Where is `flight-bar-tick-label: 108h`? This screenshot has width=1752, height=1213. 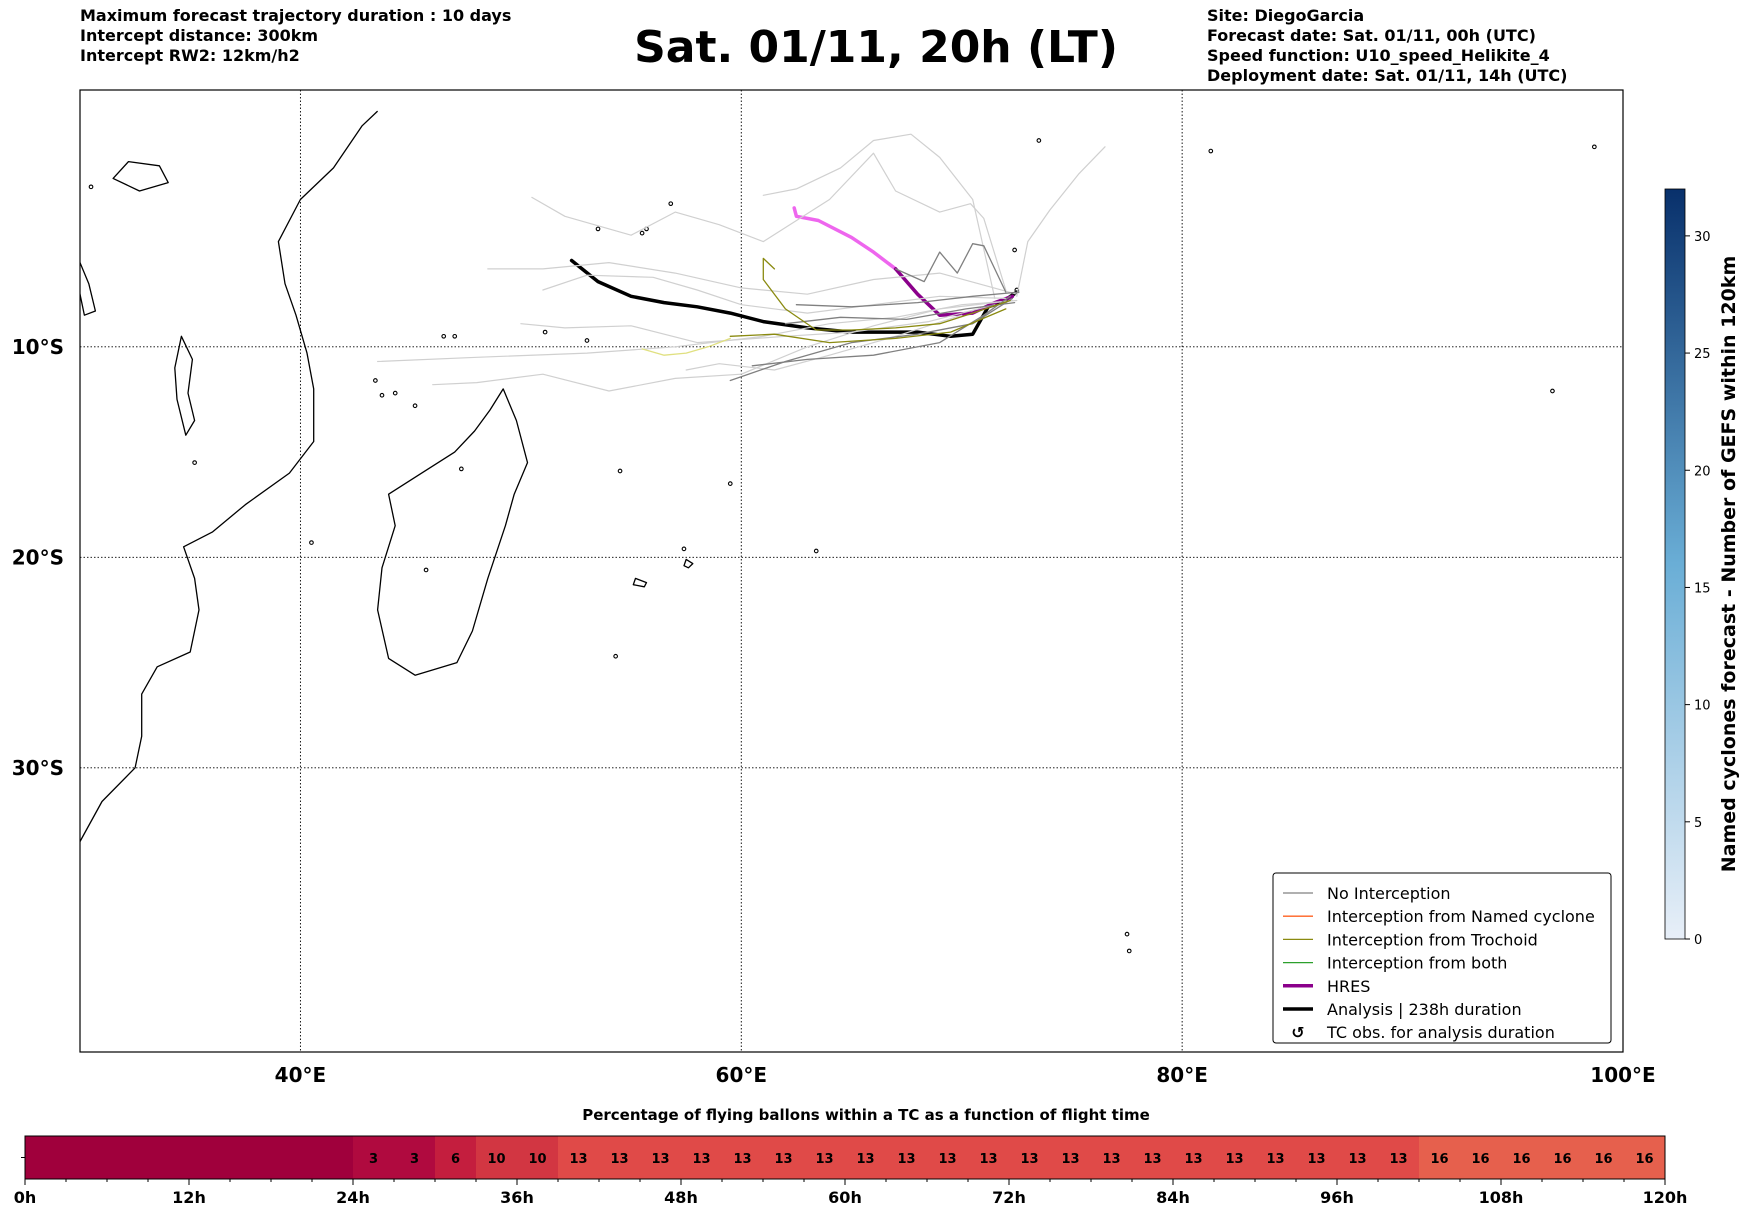 flight-bar-tick-label: 108h is located at coordinates (1501, 1197).